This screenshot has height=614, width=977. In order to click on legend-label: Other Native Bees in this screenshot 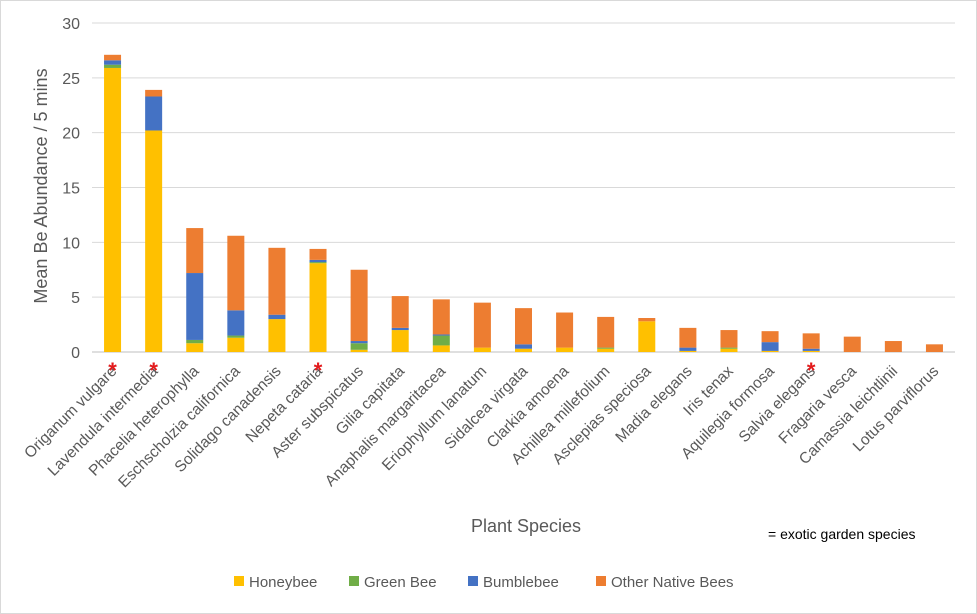, I will do `click(672, 582)`.